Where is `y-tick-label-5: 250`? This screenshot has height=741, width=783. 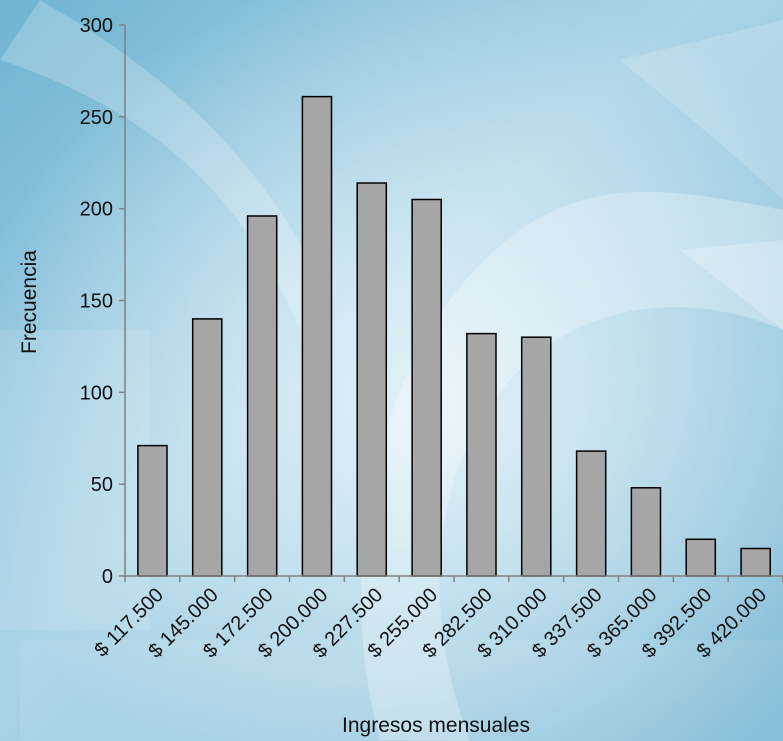 y-tick-label-5: 250 is located at coordinates (96, 118).